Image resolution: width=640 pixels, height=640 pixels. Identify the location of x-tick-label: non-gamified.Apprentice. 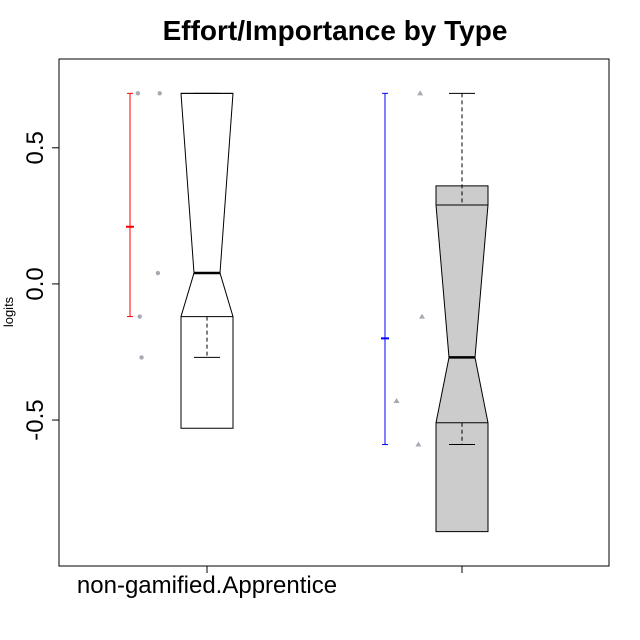
(207, 585).